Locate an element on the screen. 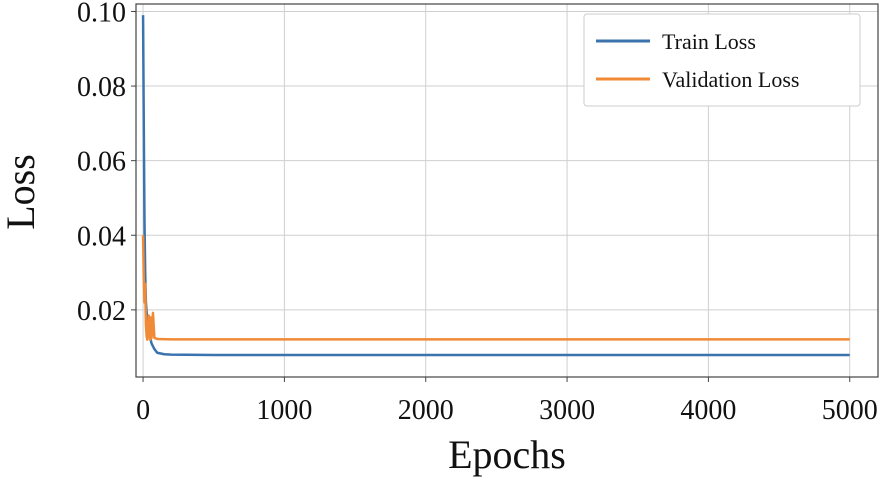 The height and width of the screenshot is (480, 892). y-tick-label: 0.04 is located at coordinates (101, 236).